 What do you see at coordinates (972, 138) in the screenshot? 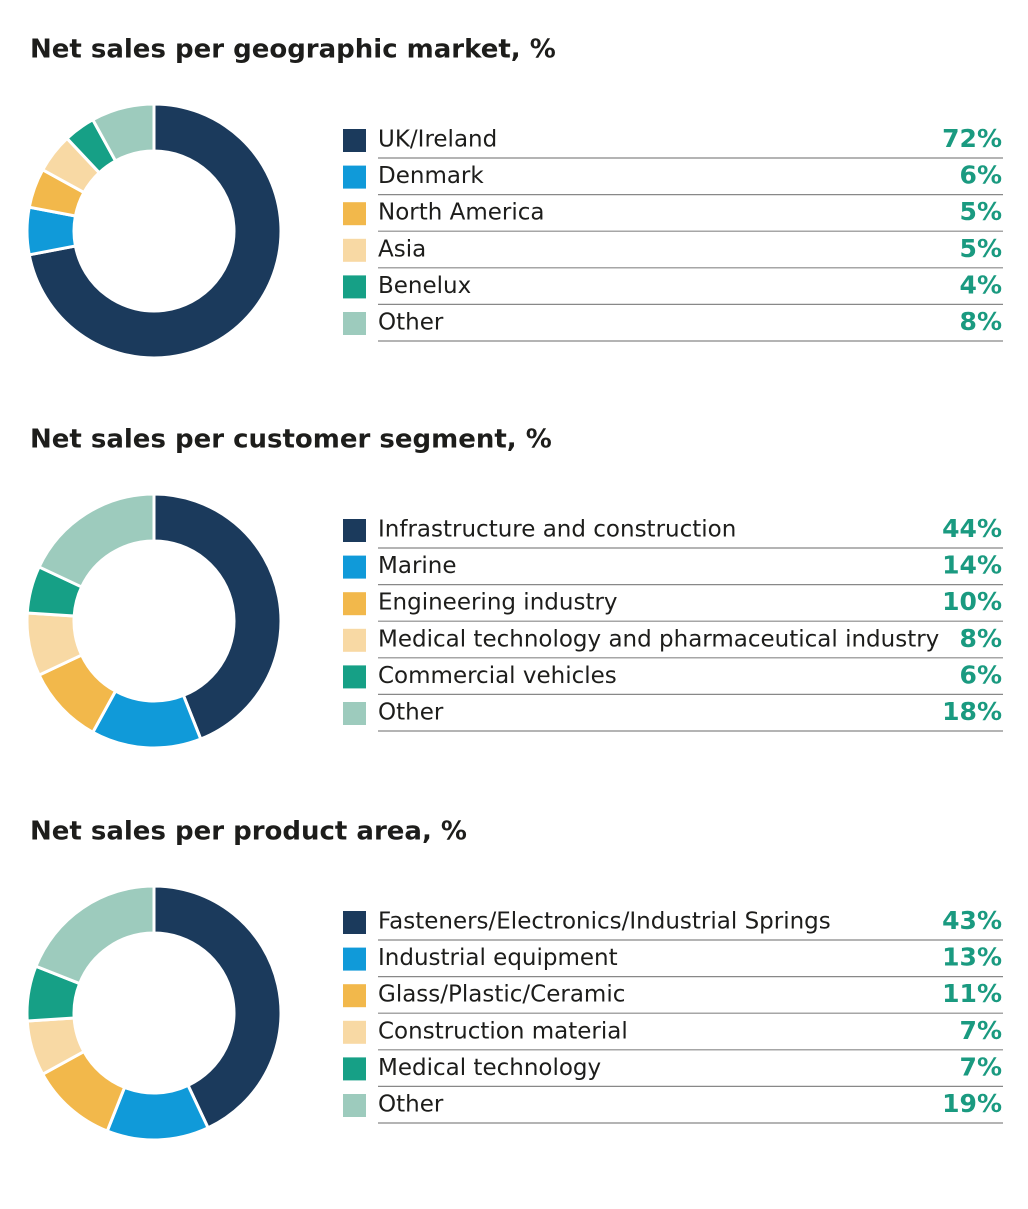
I see `value-label: 72%` at bounding box center [972, 138].